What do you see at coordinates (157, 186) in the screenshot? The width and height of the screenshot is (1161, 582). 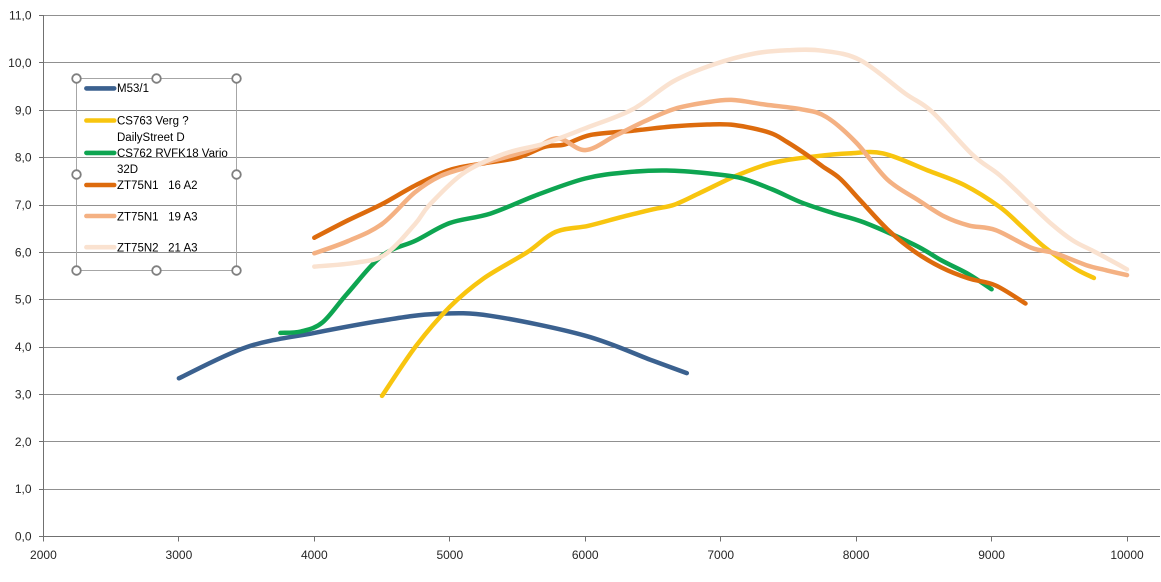 I see `svg-text: ZT75N1 16 A2` at bounding box center [157, 186].